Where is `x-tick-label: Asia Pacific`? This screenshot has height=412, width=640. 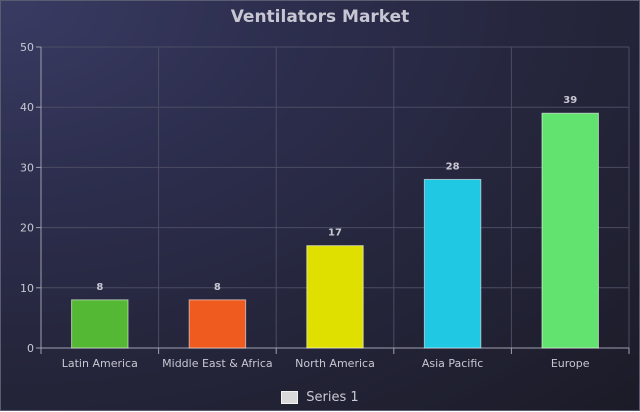 x-tick-label: Asia Pacific is located at coordinates (453, 363).